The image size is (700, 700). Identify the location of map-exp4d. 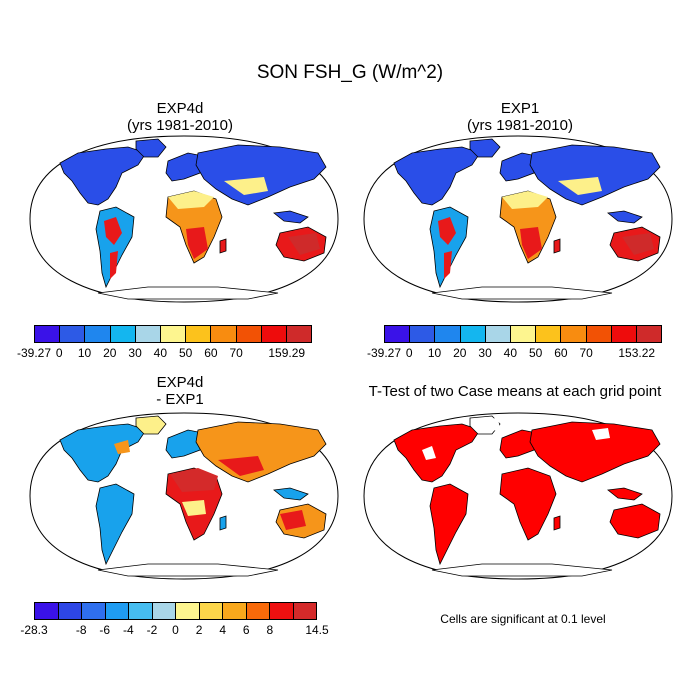
(184, 219).